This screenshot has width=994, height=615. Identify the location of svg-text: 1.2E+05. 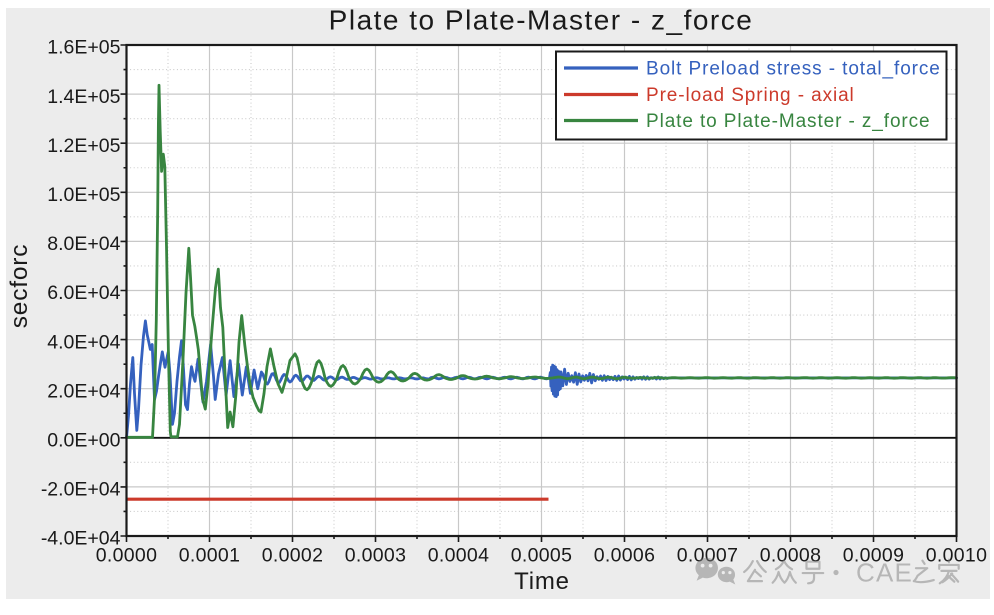
(83, 146).